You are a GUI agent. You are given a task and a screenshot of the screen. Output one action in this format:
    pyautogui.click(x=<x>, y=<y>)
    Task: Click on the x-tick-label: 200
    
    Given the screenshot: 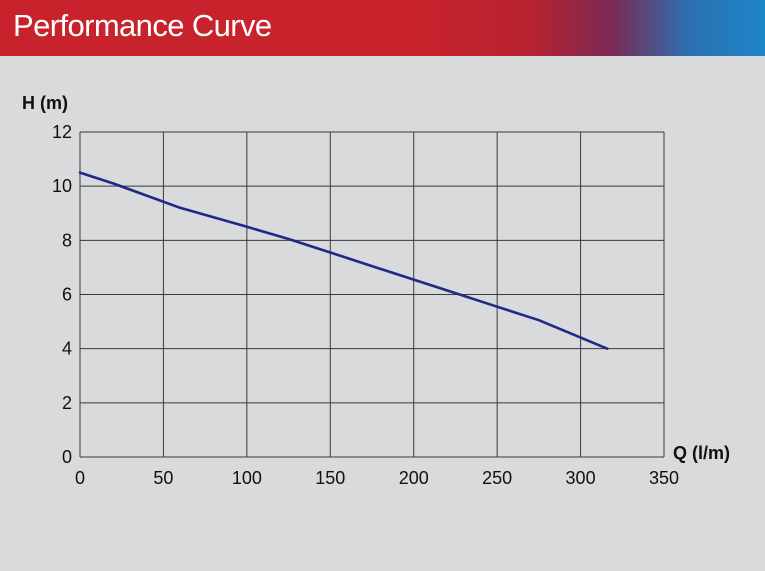 What is the action you would take?
    pyautogui.click(x=414, y=478)
    